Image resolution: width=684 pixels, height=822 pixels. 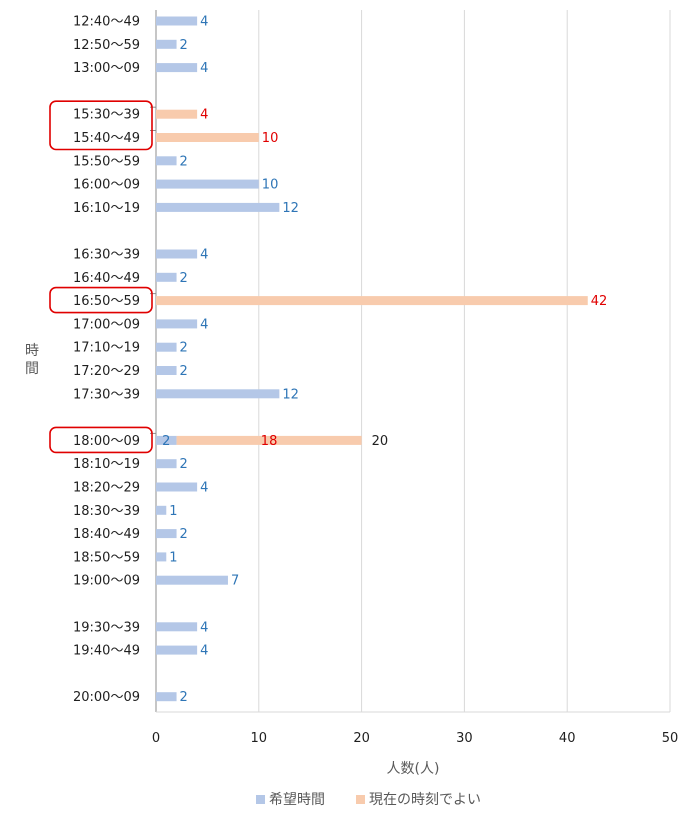 What do you see at coordinates (106, 324) in the screenshot?
I see `category-label: 17:00〜09` at bounding box center [106, 324].